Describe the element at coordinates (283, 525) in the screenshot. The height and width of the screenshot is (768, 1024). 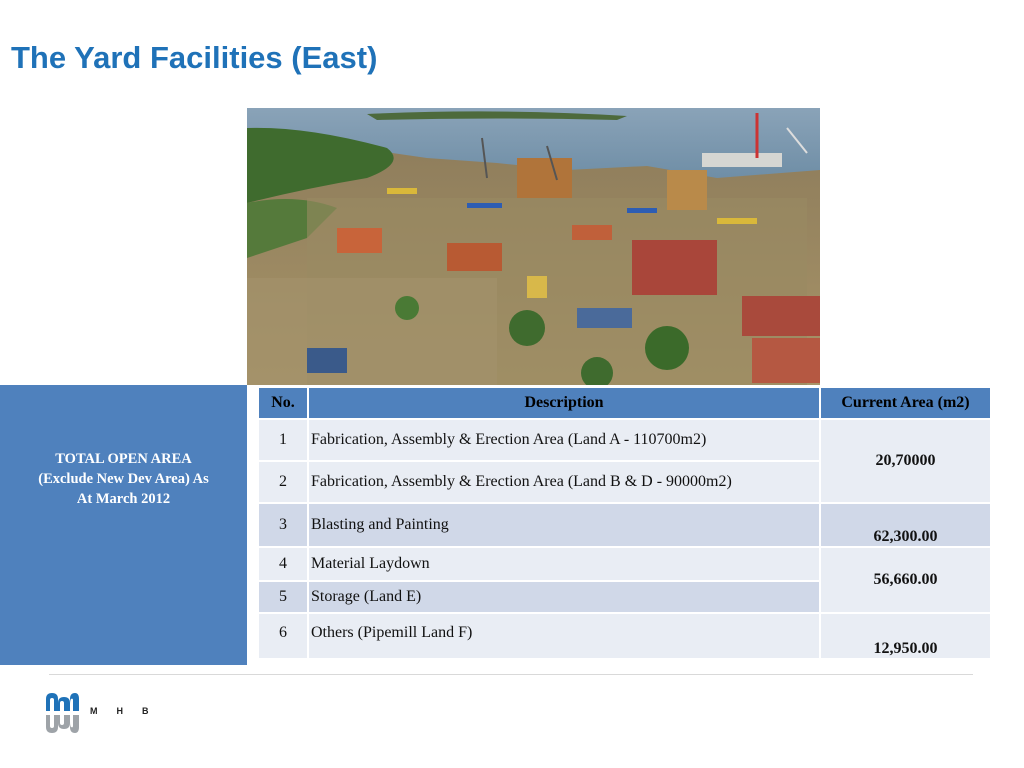
I see `row-no: 3` at that location.